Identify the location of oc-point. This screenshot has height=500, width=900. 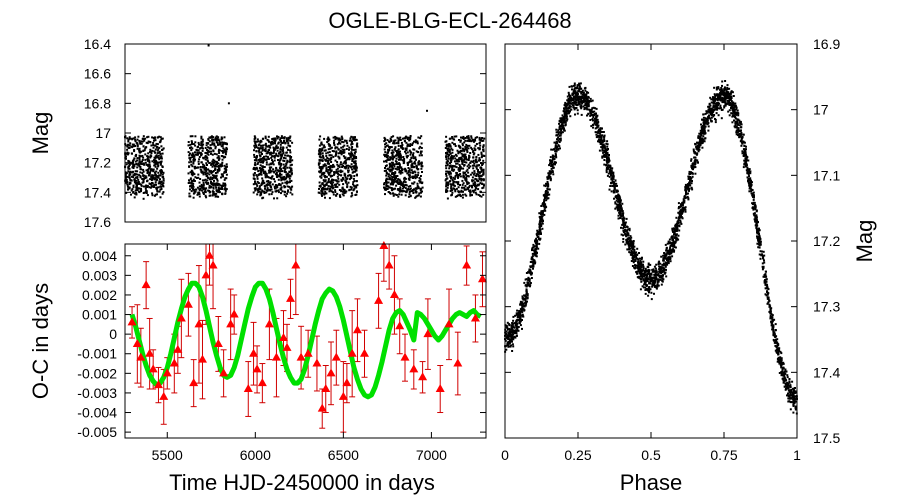
(347, 382).